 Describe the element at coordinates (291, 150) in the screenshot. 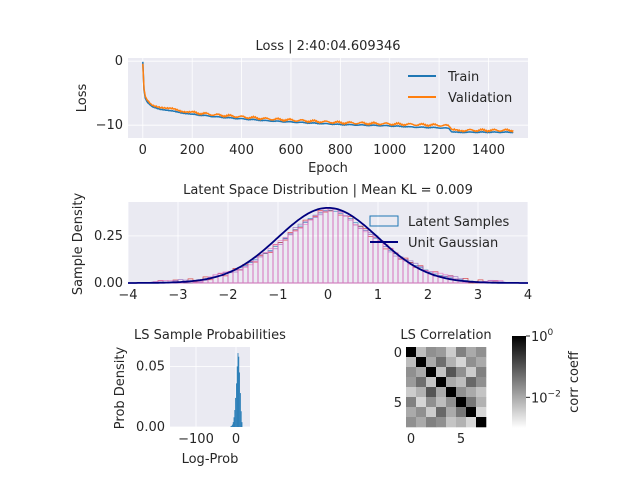

I see `loss-xtick-label: 600` at that location.